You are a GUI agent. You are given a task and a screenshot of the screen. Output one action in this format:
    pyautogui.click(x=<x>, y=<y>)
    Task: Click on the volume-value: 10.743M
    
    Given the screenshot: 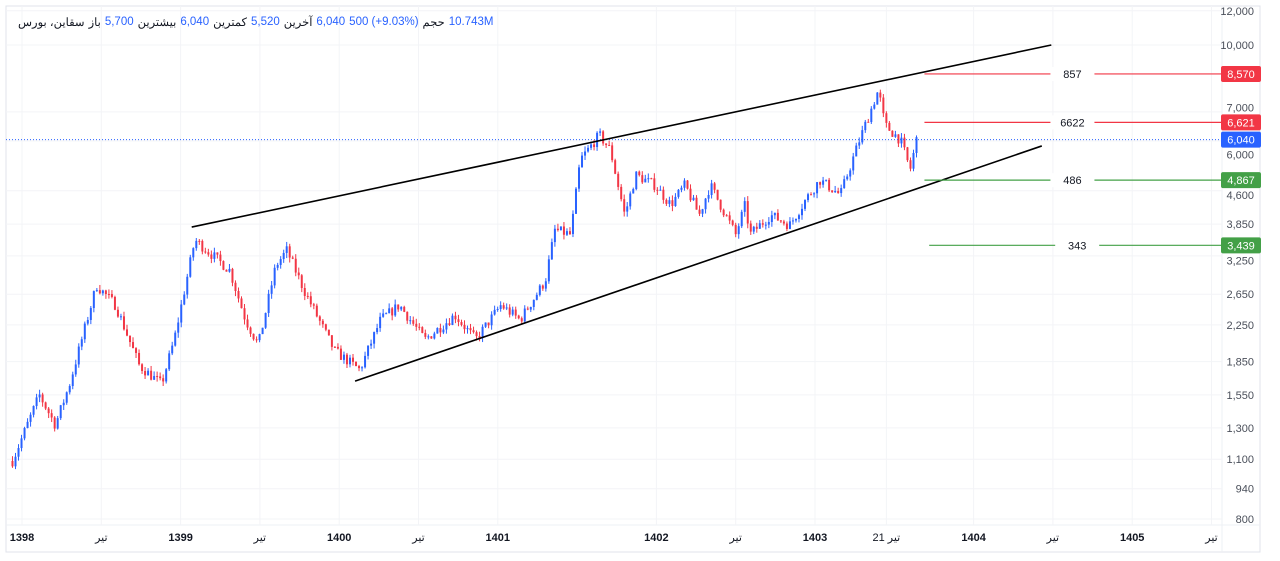 What is the action you would take?
    pyautogui.click(x=471, y=22)
    